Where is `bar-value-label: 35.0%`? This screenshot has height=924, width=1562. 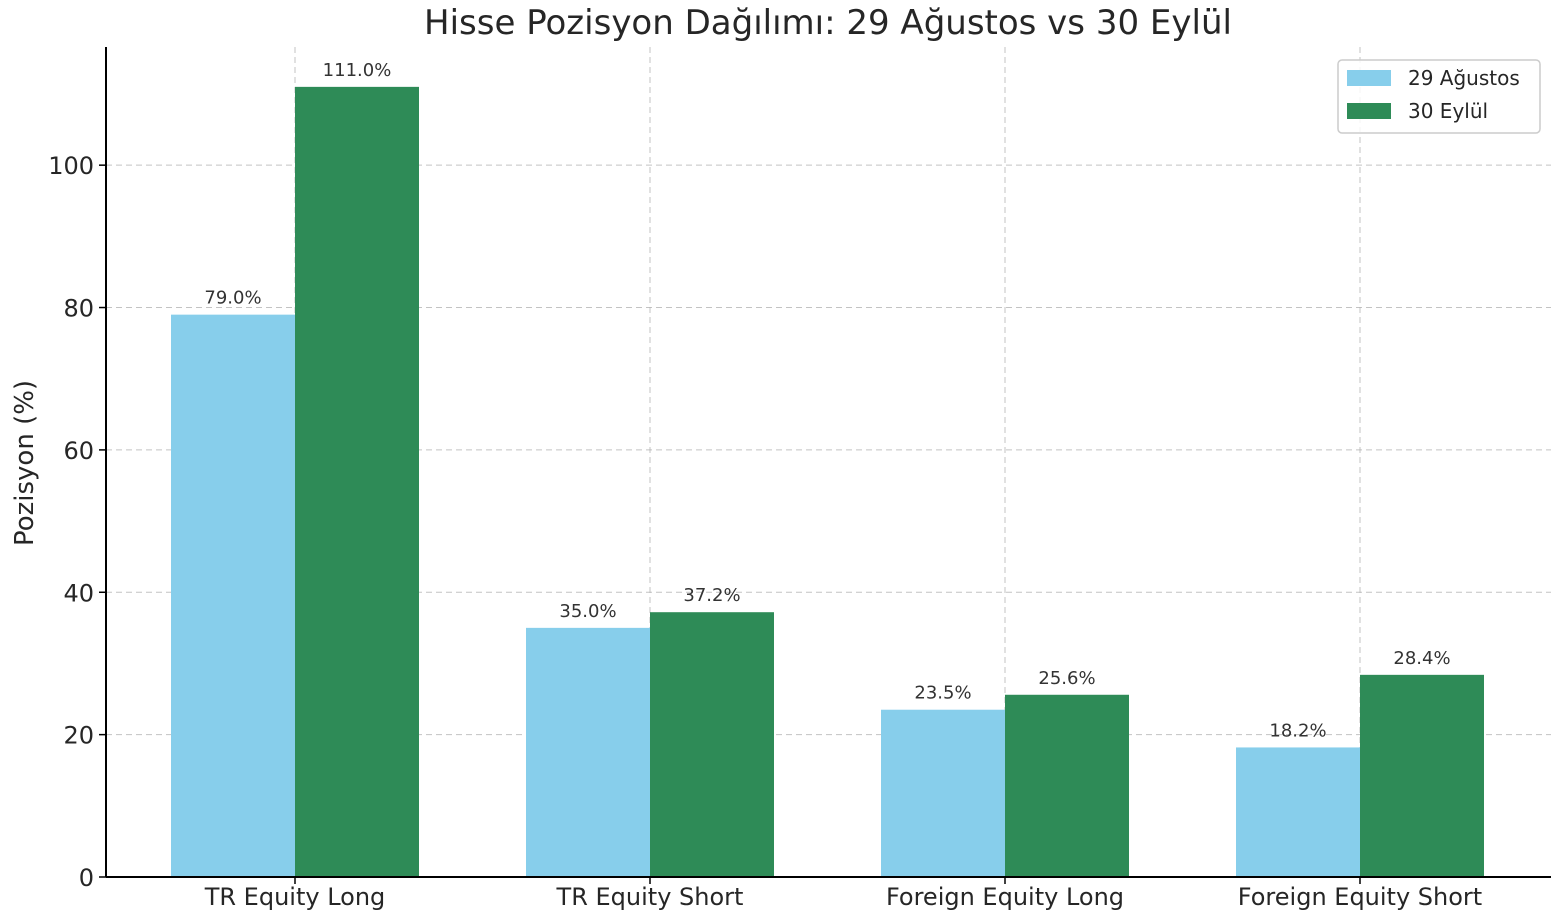 bar-value-label: 35.0% is located at coordinates (587, 611).